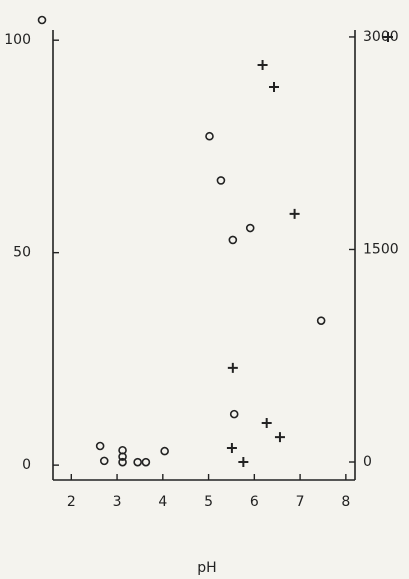 Image resolution: width=409 pixels, height=579 pixels. What do you see at coordinates (381, 37) in the screenshot?
I see `y2-tick-label: 3000` at bounding box center [381, 37].